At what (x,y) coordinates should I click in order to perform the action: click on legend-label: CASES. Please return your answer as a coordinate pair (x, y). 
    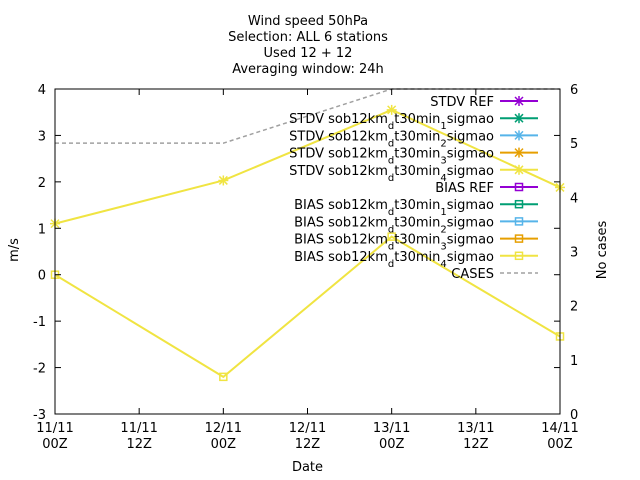
    Looking at the image, I should click on (472, 274).